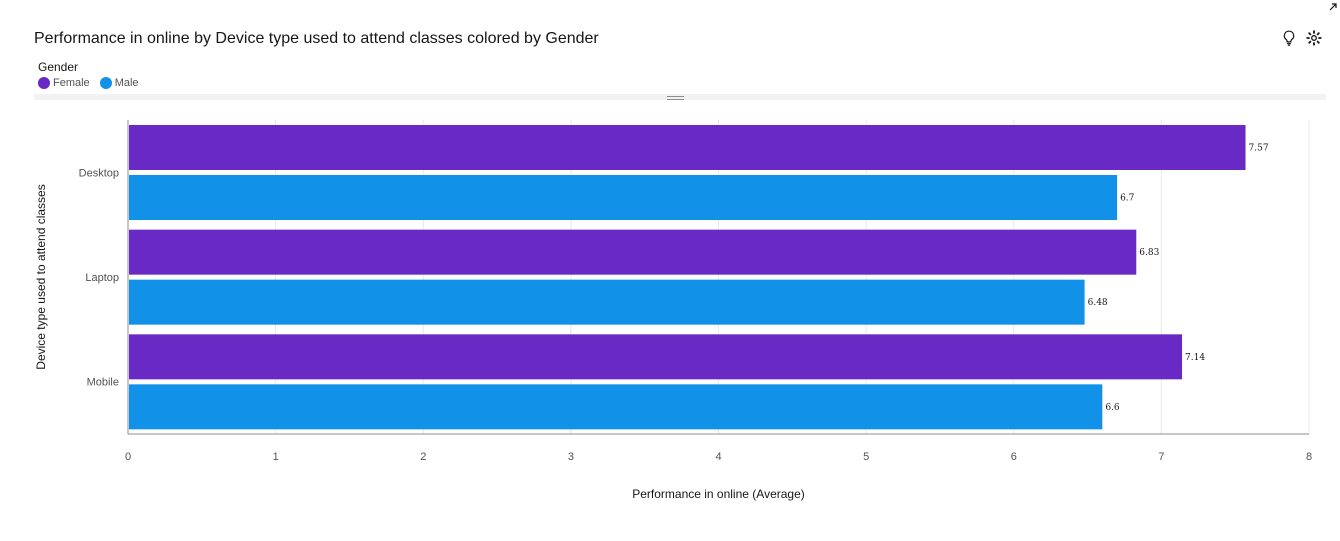 The width and height of the screenshot is (1340, 541). I want to click on data-label: 7.57, so click(1259, 149).